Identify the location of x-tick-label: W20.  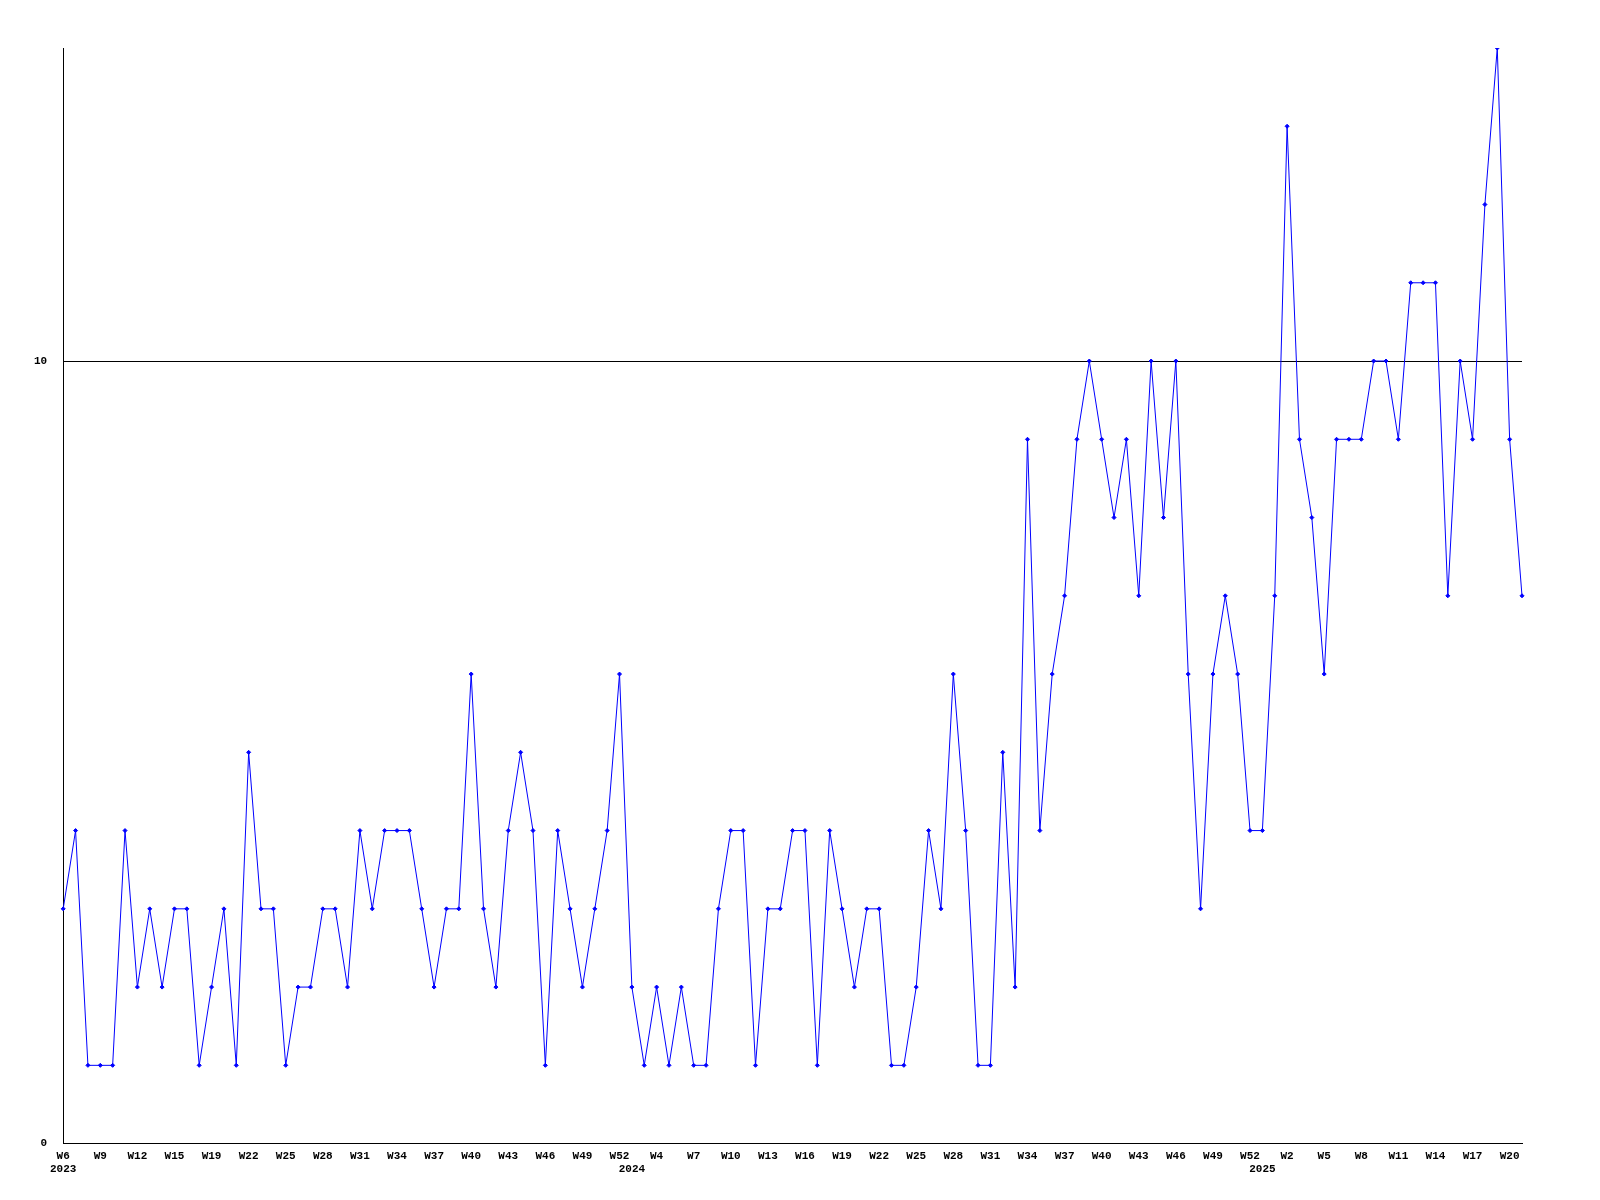
(1509, 1155).